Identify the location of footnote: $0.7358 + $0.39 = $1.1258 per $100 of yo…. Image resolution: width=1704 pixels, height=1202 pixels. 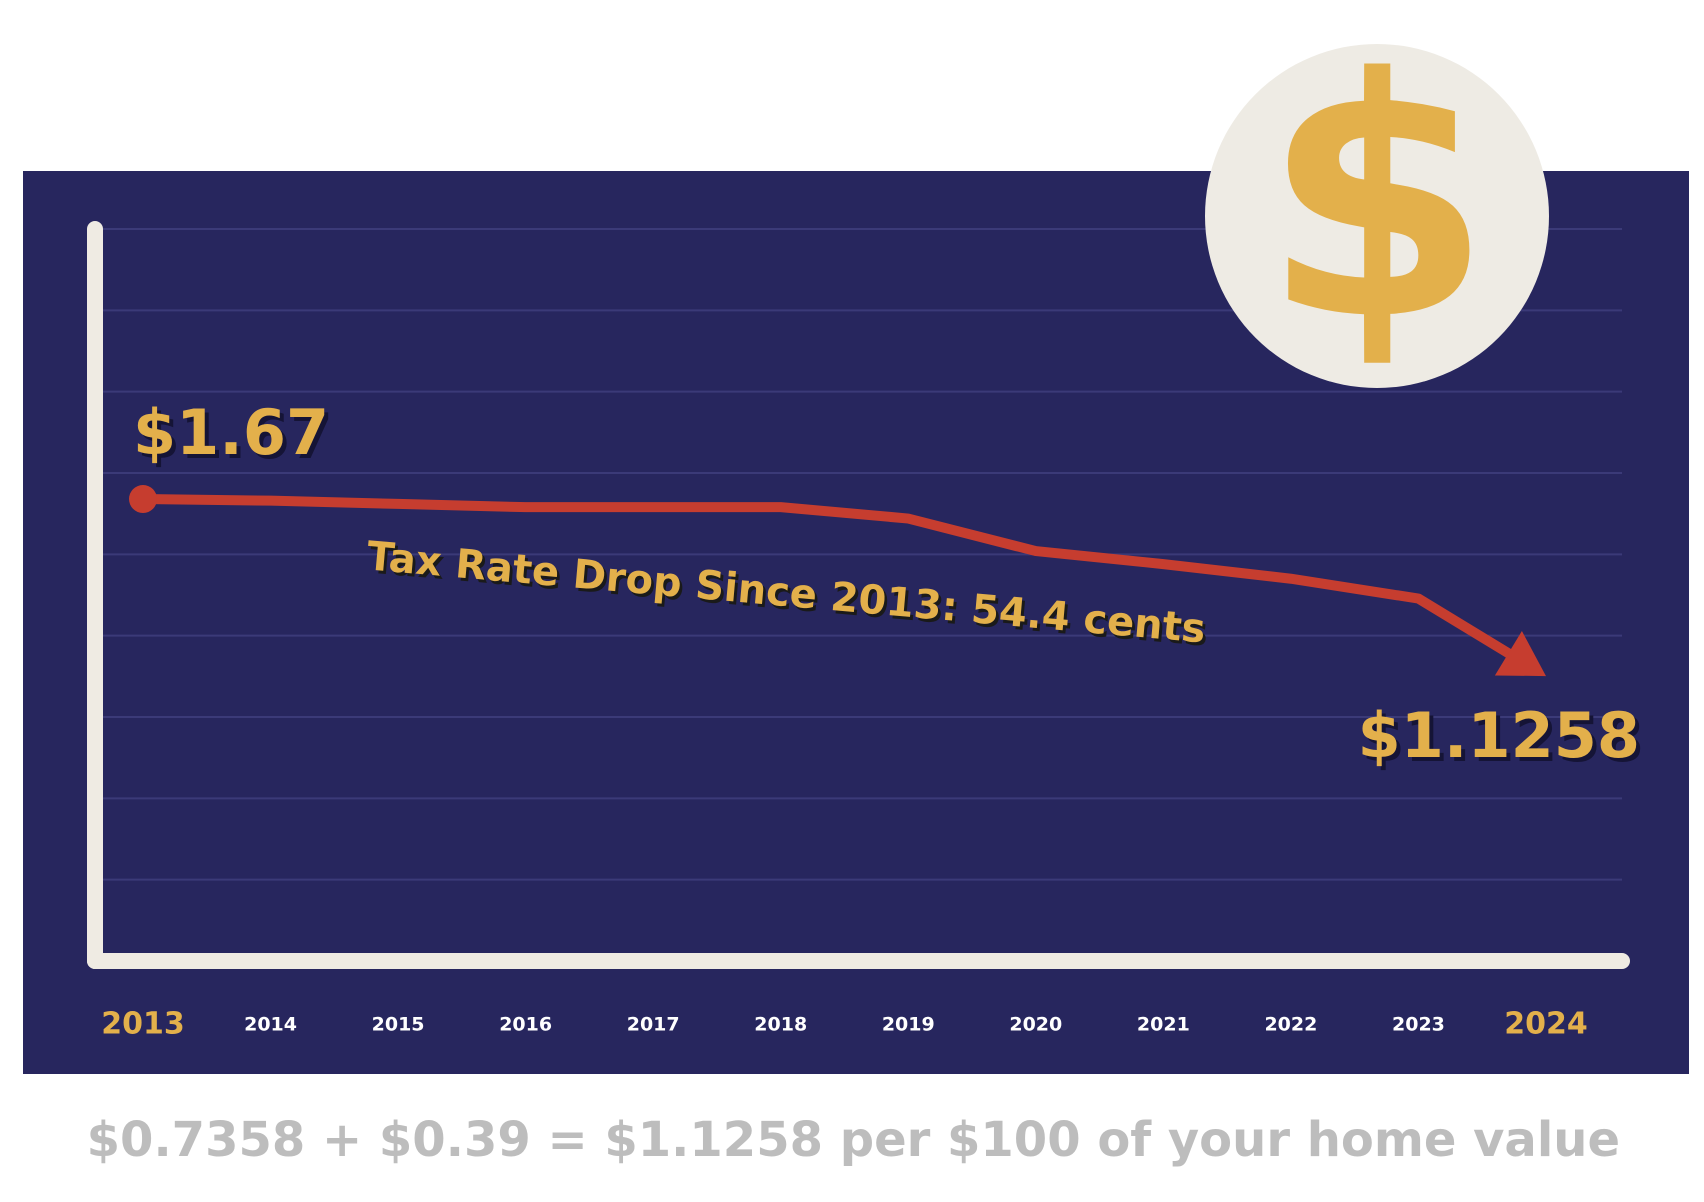
(853, 1140).